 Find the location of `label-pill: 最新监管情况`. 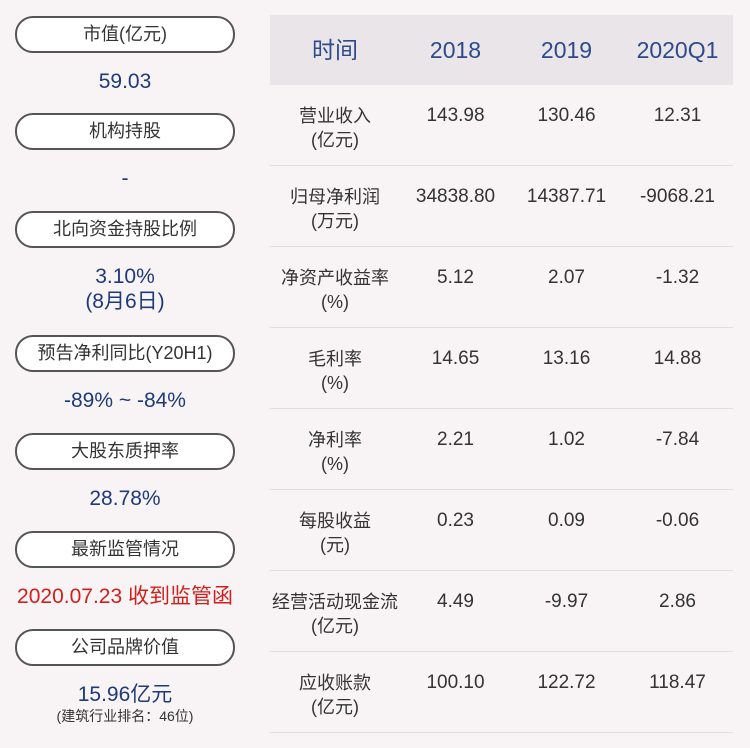

label-pill: 最新监管情况 is located at coordinates (125, 549).